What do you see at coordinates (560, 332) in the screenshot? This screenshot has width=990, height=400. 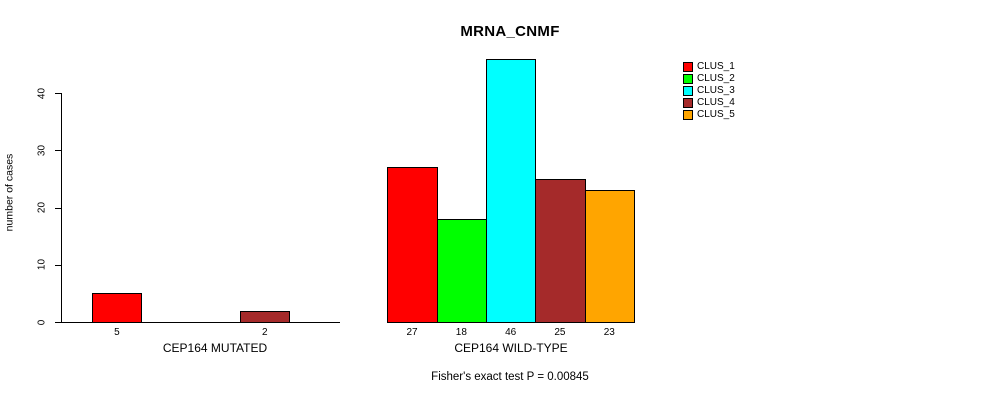 I see `bar-value-label: 25` at bounding box center [560, 332].